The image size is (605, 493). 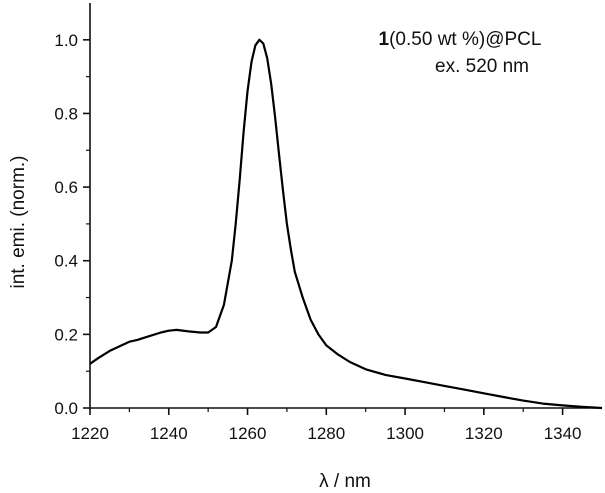 What do you see at coordinates (248, 433) in the screenshot?
I see `x-tick-label: 1260` at bounding box center [248, 433].